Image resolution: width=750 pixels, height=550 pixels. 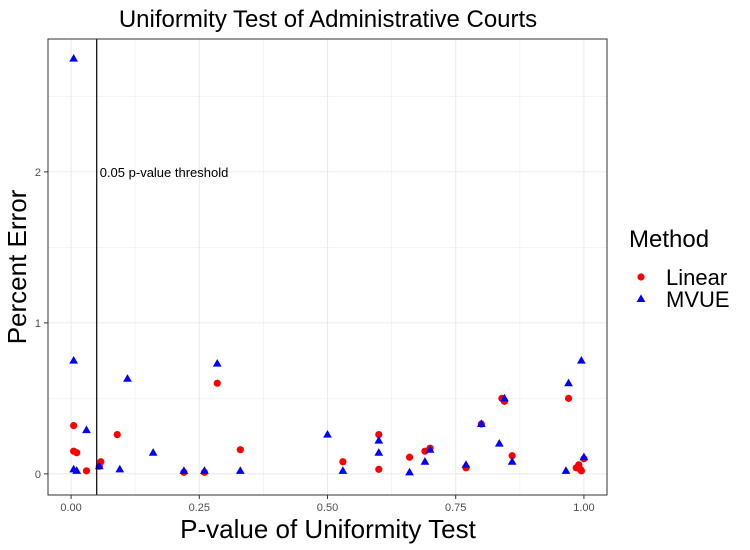 I want to click on x-tick-label: 0.25, so click(x=199, y=508).